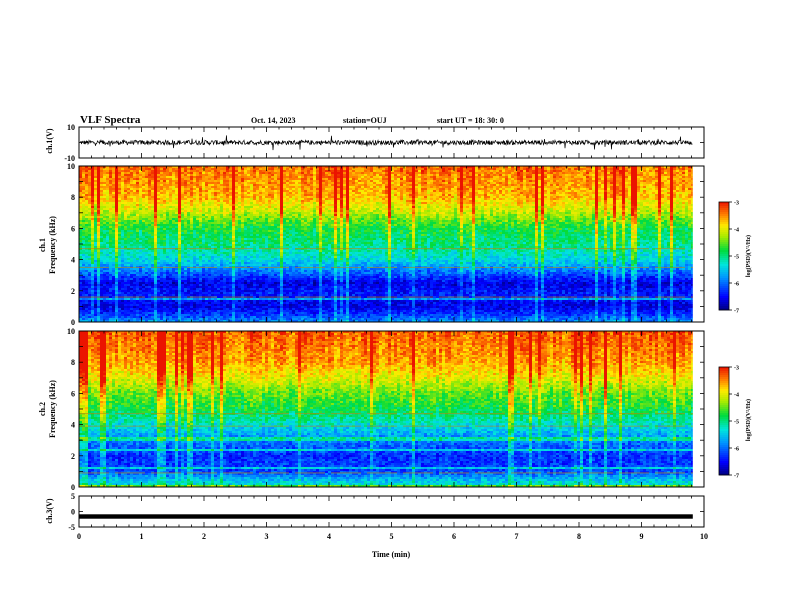 This screenshot has height=612, width=792. Describe the element at coordinates (52, 245) in the screenshot. I see `ch1-spectrogram-ylabel: Frequency (kHz)` at that location.